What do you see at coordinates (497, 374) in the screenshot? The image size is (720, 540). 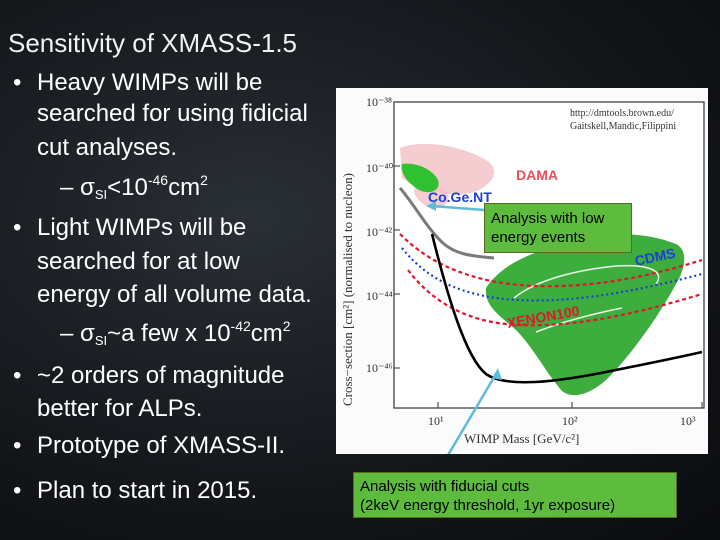 I see `fiducial-arrowhead` at bounding box center [497, 374].